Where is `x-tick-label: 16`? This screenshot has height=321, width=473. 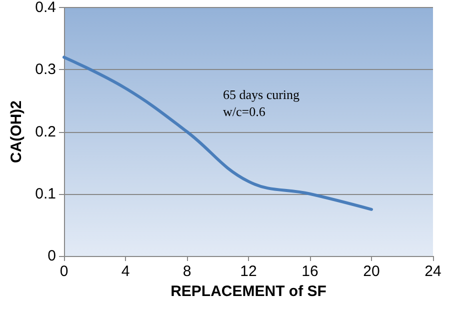 x-tick-label: 16 is located at coordinates (310, 271).